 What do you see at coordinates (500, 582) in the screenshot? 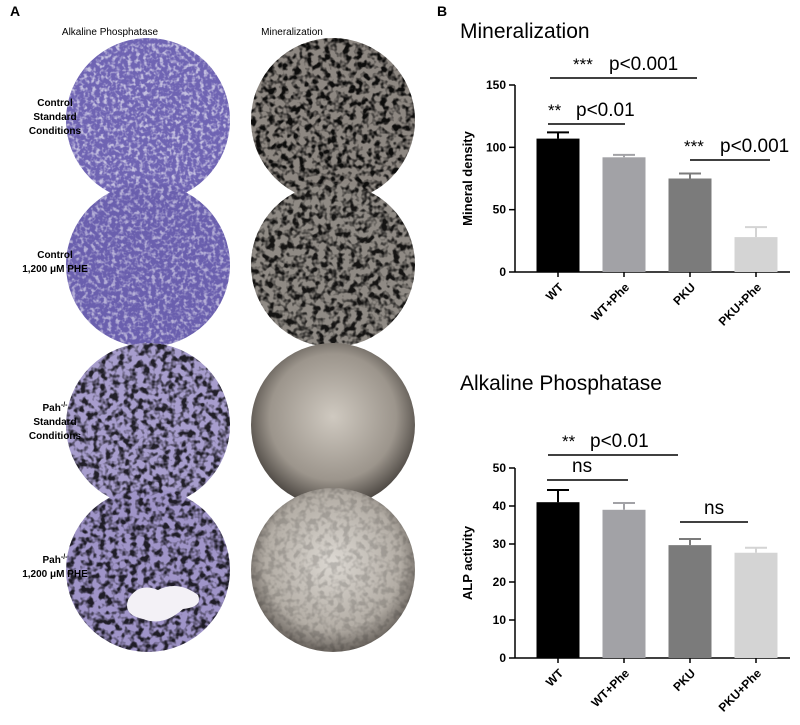
I see `y-tick-label: 20` at bounding box center [500, 582].